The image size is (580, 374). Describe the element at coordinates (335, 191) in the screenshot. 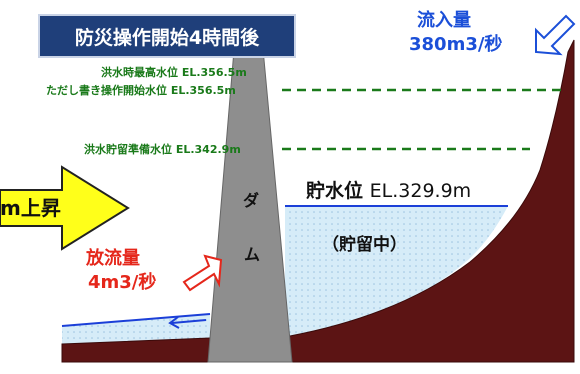

I see `water-level-label: 貯水位` at that location.